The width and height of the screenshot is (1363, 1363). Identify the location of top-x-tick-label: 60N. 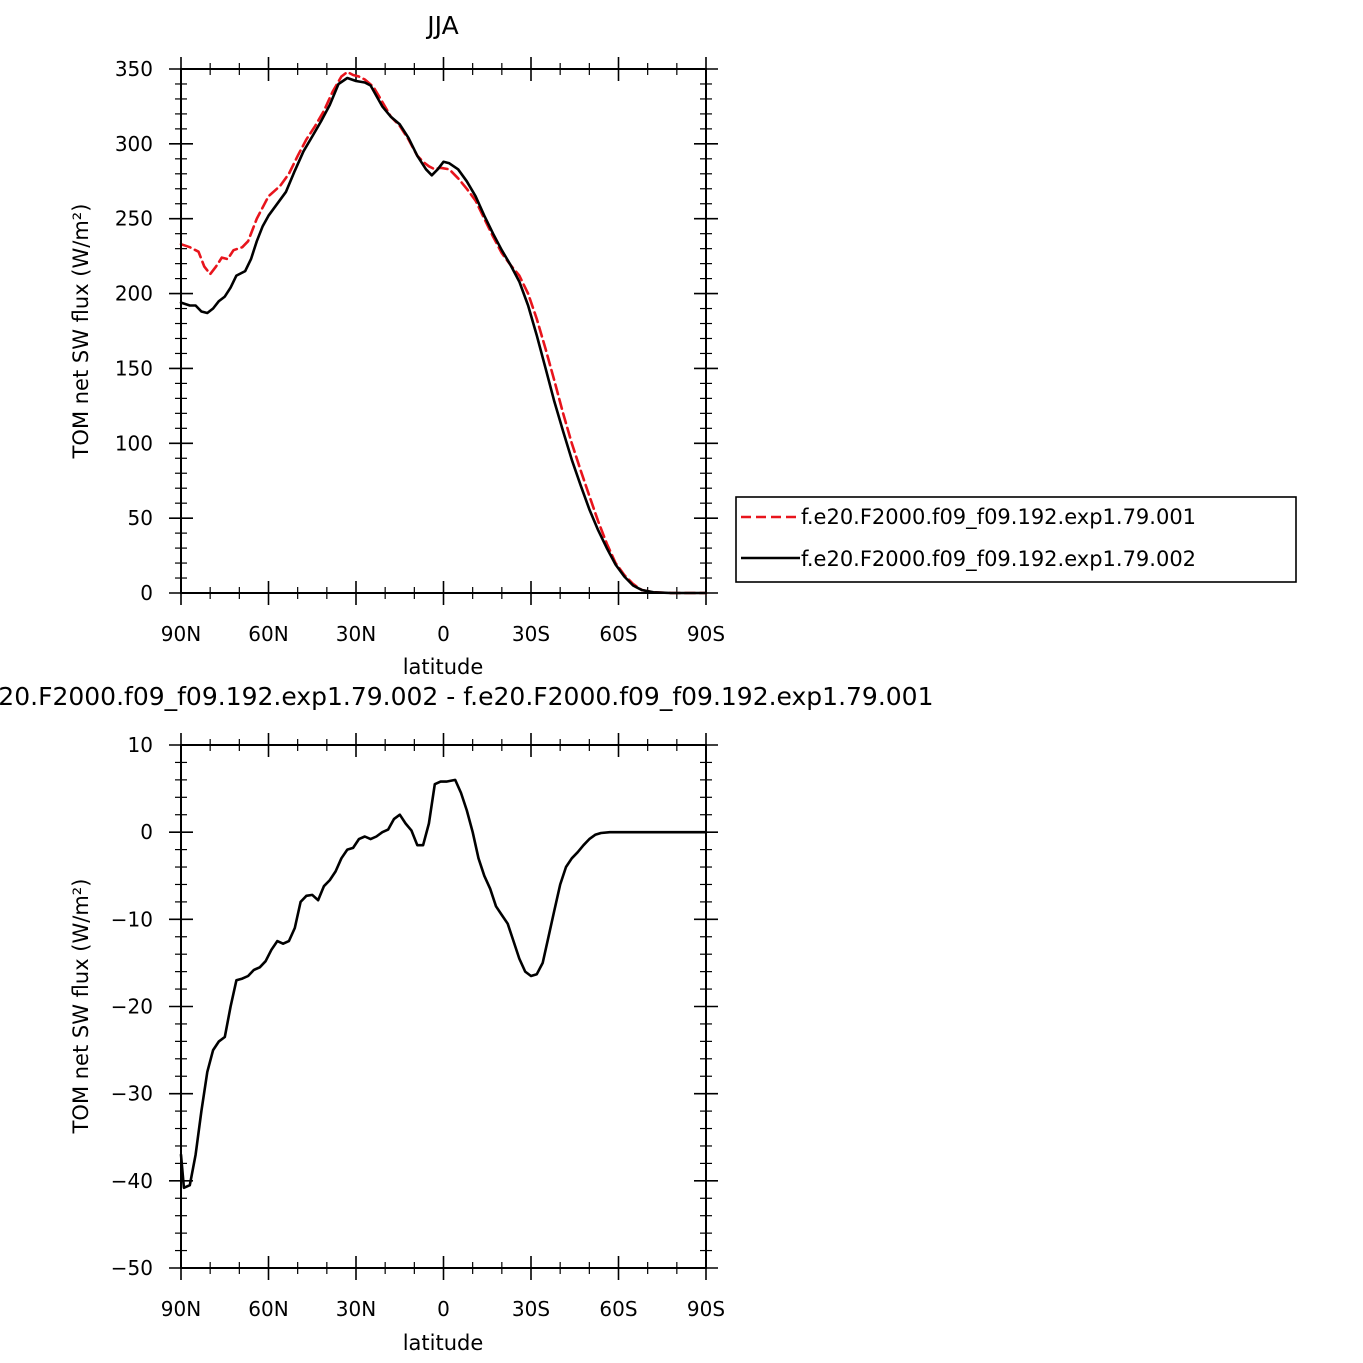
(268, 634).